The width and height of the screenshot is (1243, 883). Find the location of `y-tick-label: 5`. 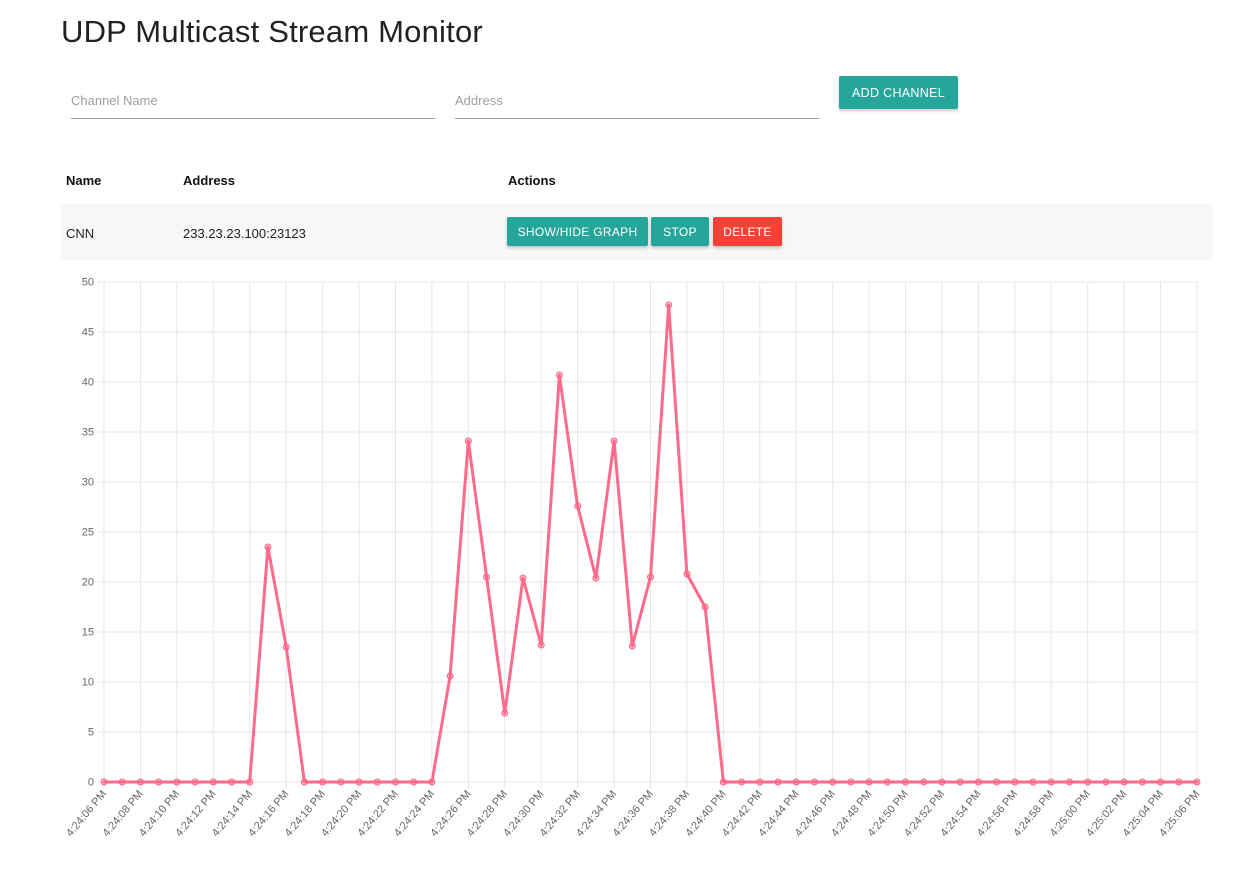

y-tick-label: 5 is located at coordinates (91, 733).